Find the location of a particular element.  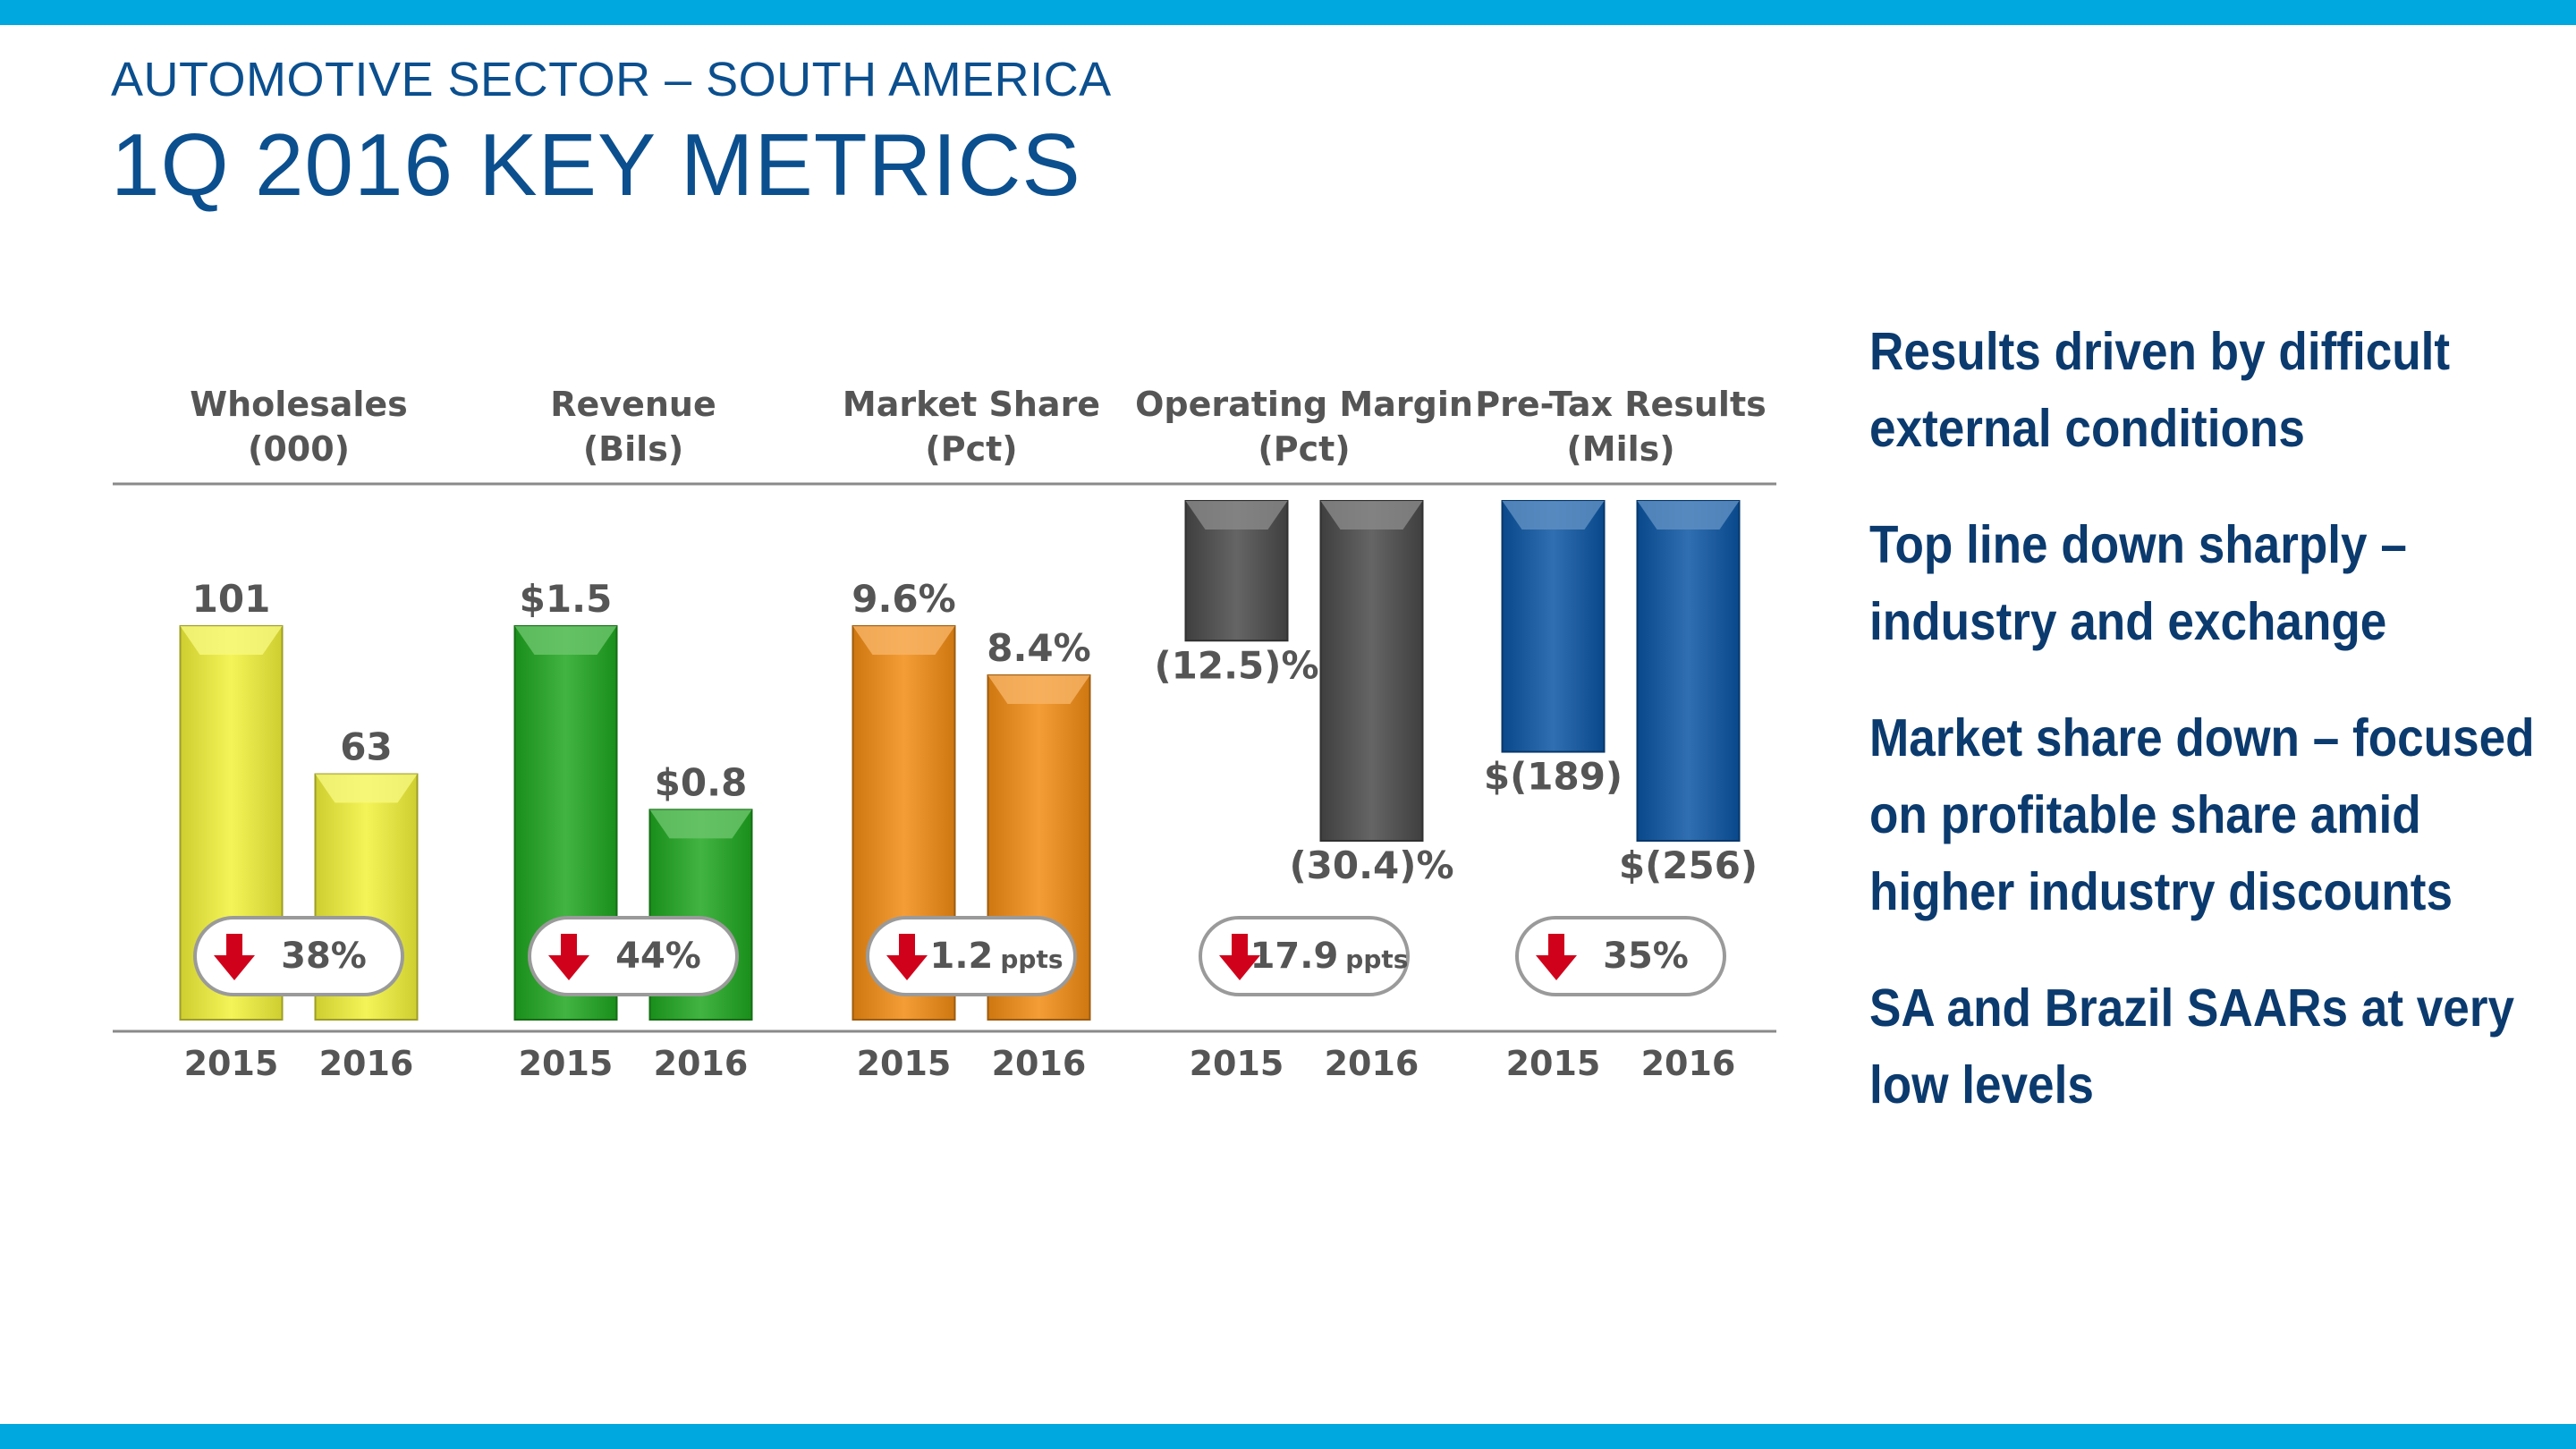

change-value: 1.2 is located at coordinates (962, 956).